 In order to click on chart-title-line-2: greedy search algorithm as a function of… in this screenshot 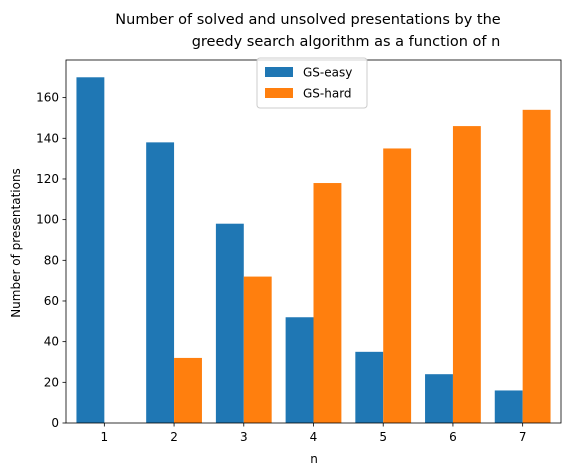, I will do `click(346, 42)`.